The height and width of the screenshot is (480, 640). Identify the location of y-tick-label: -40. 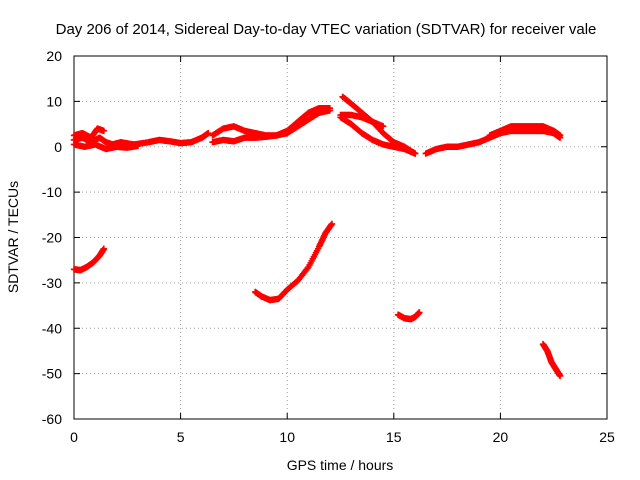
(52, 328).